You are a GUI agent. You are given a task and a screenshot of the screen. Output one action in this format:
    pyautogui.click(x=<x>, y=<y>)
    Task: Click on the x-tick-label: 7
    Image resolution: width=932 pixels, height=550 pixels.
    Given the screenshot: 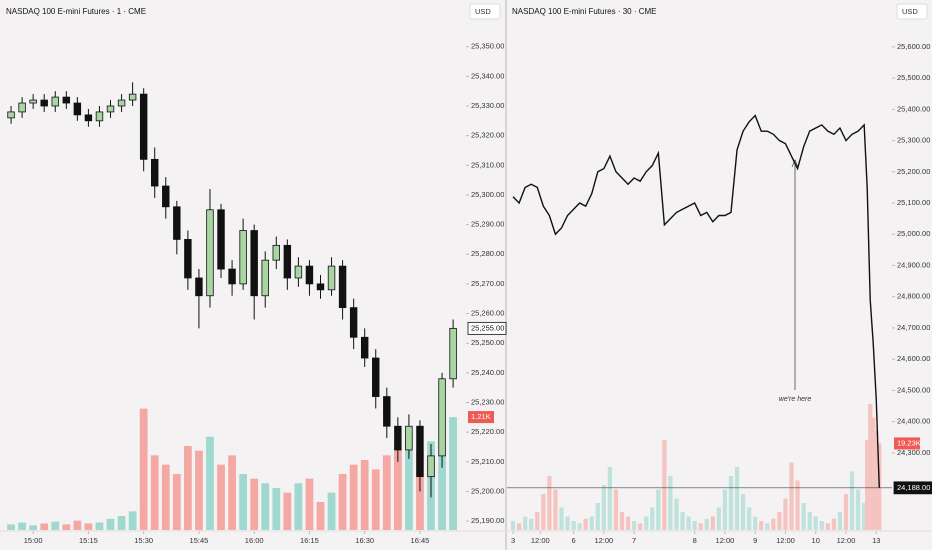 What is the action you would take?
    pyautogui.click(x=634, y=540)
    